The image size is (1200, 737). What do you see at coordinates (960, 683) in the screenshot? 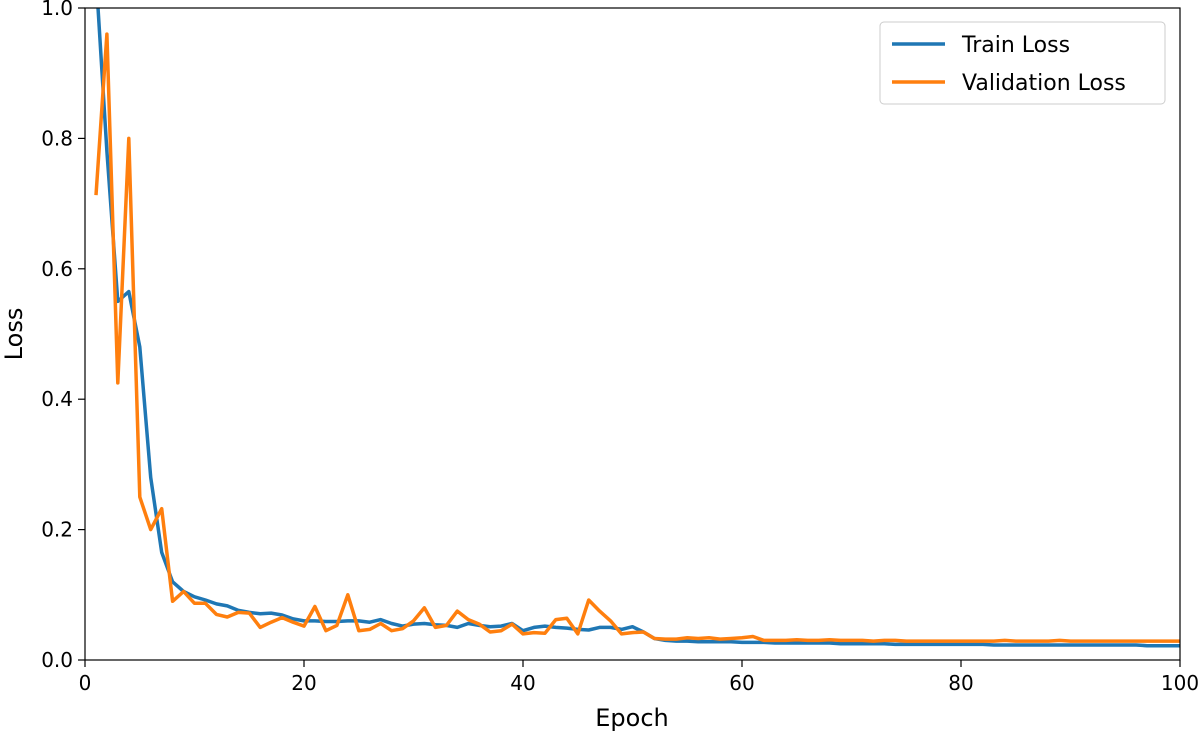
I see `x-tick-label: 80` at bounding box center [960, 683].